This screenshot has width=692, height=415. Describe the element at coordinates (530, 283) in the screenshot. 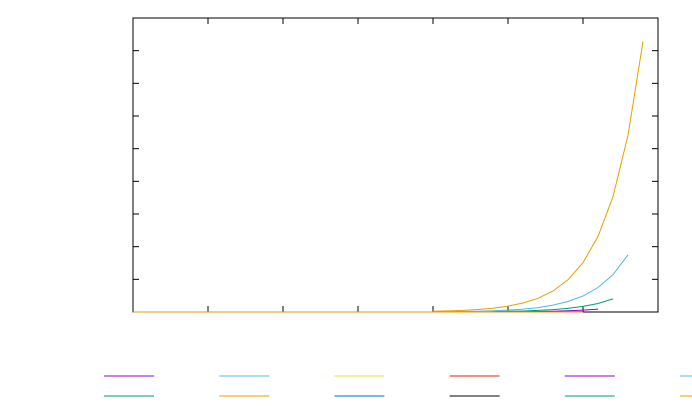

I see `series-line` at that location.